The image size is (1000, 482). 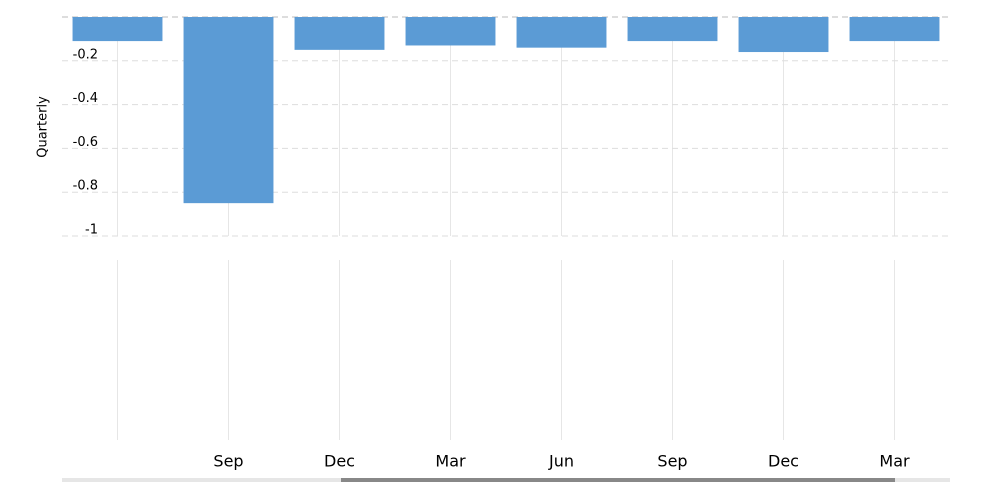 I want to click on x-tick-label: Jun, so click(x=561, y=461).